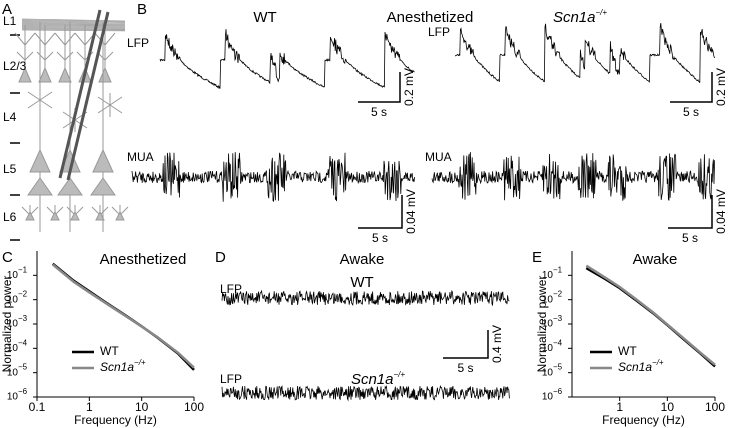 The image size is (733, 428). I want to click on panel-letter: C, so click(7, 257).